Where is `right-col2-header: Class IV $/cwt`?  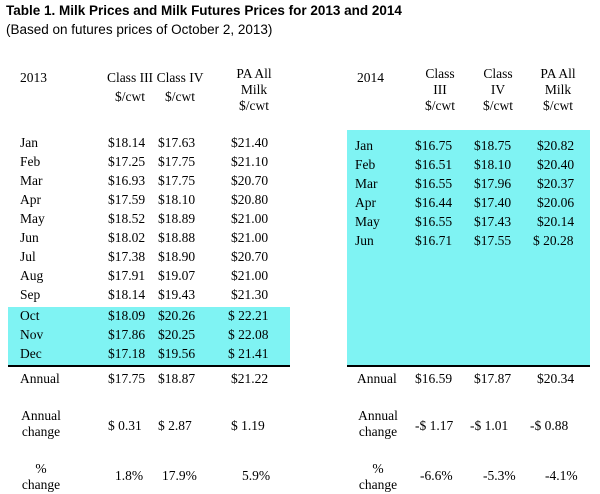 right-col2-header: Class IV $/cwt is located at coordinates (498, 89).